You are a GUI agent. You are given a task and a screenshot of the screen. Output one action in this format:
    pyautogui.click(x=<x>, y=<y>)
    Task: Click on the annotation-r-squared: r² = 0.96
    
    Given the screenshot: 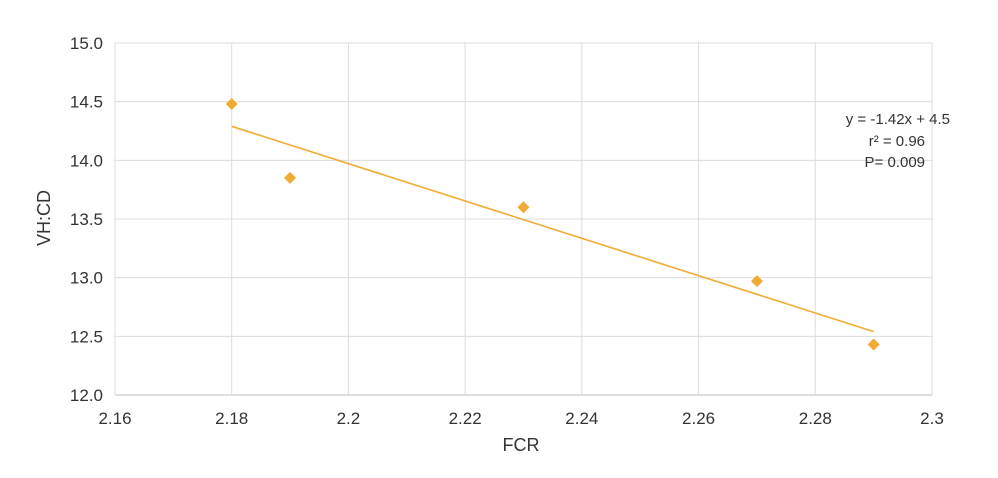 What is the action you would take?
    pyautogui.click(x=897, y=141)
    